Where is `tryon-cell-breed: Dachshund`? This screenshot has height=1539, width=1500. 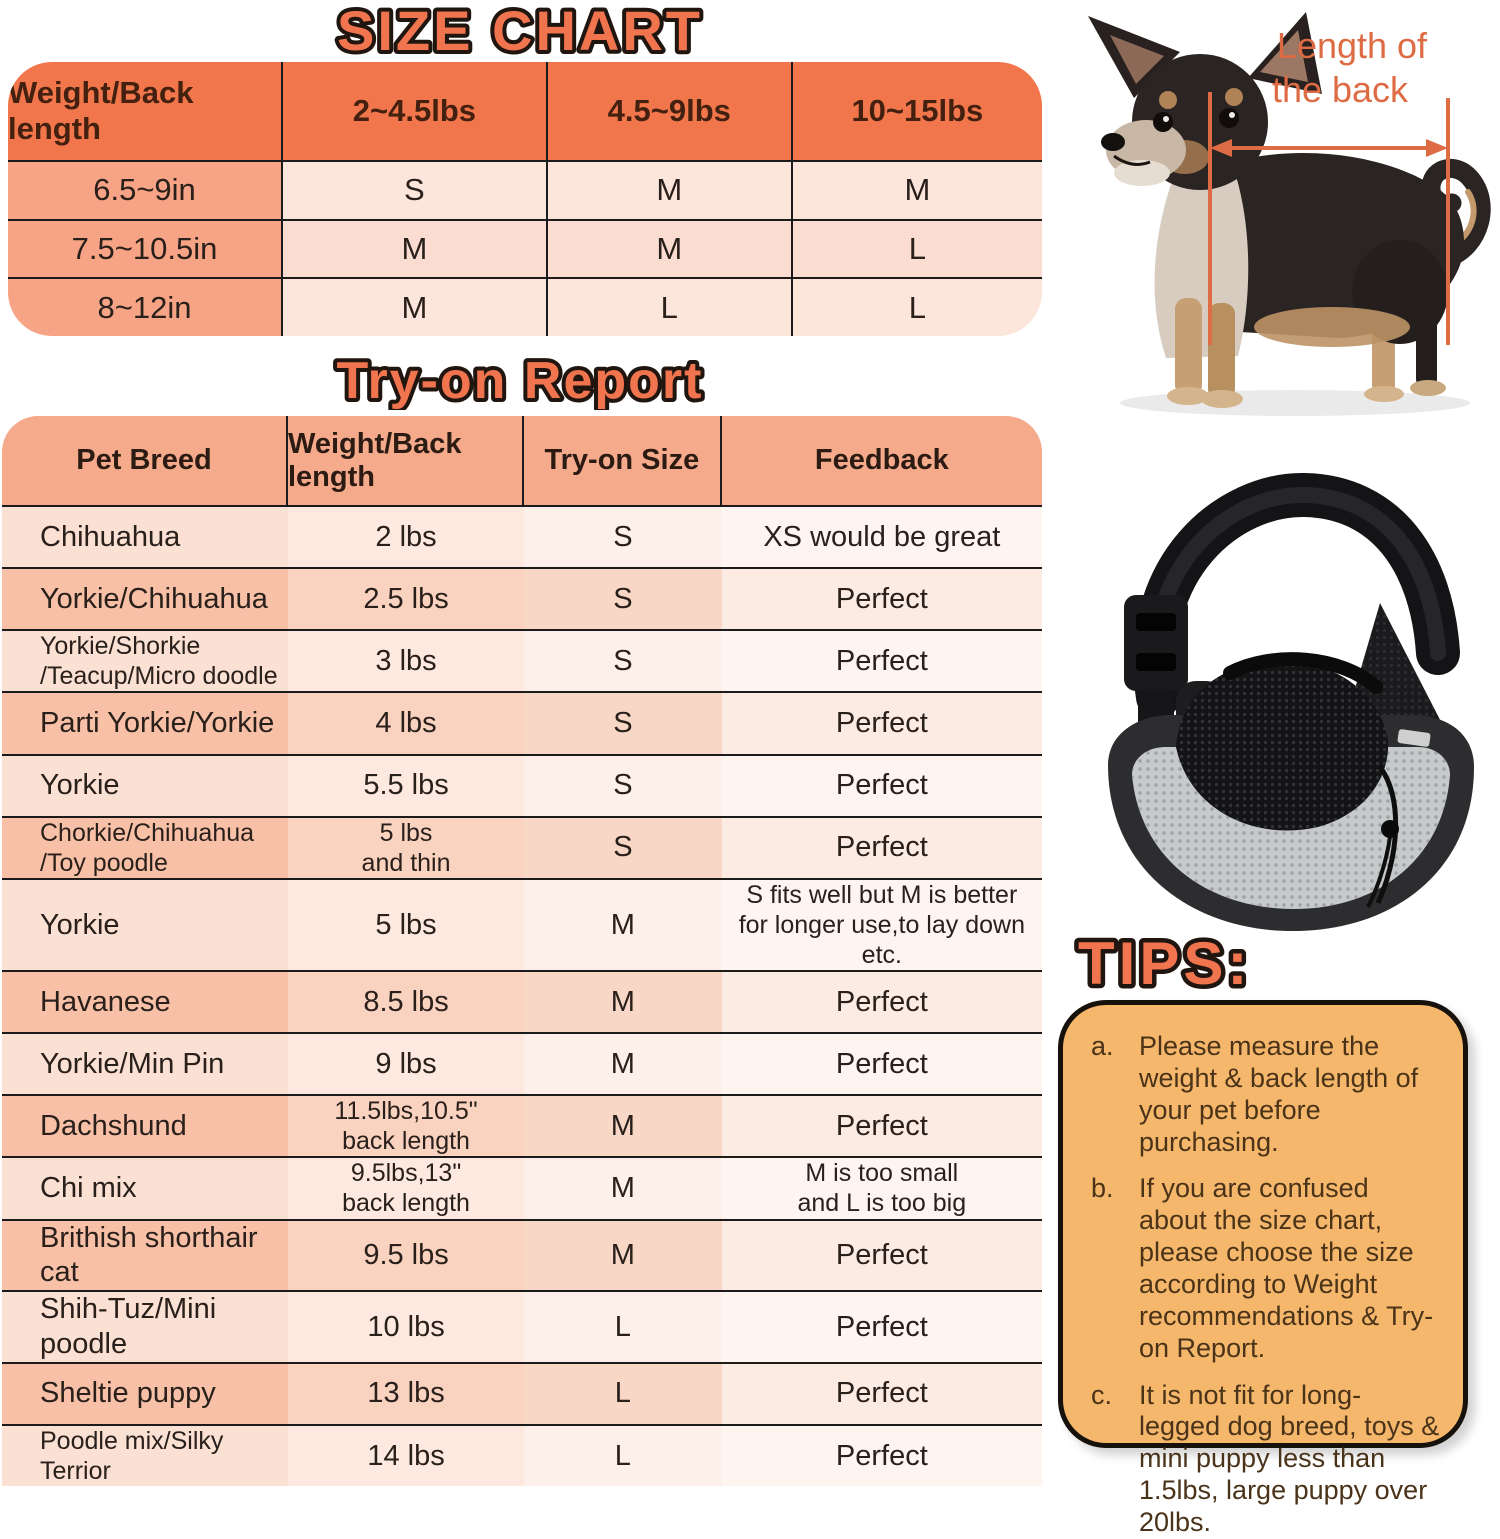
tryon-cell-breed: Dachshund is located at coordinates (145, 1126).